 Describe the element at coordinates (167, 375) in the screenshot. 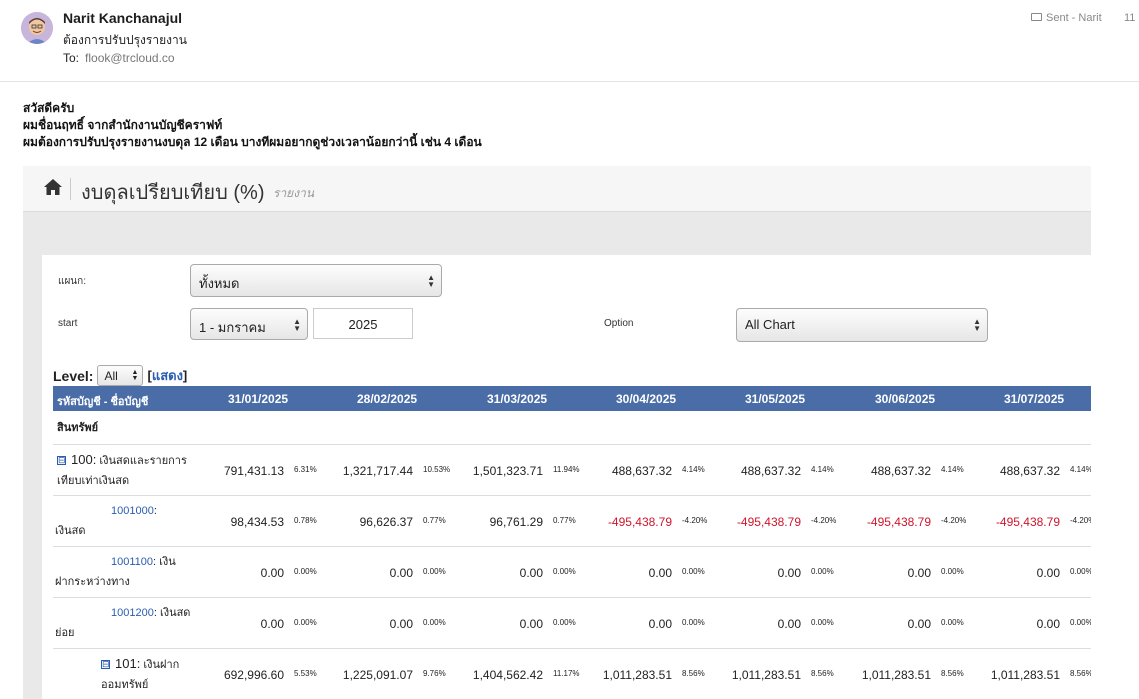

I see `show-link: แสดง` at that location.